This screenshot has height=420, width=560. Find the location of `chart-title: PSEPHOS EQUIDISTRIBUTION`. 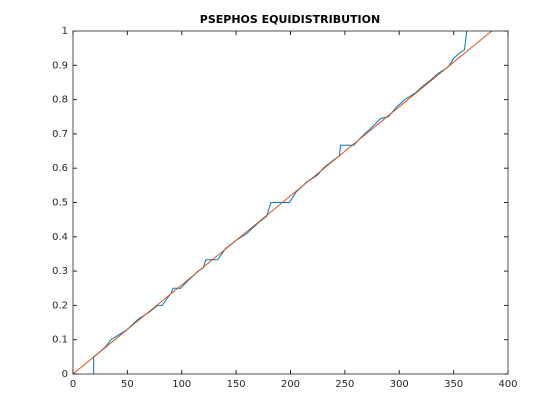

chart-title: PSEPHOS EQUIDISTRIBUTION is located at coordinates (290, 19).